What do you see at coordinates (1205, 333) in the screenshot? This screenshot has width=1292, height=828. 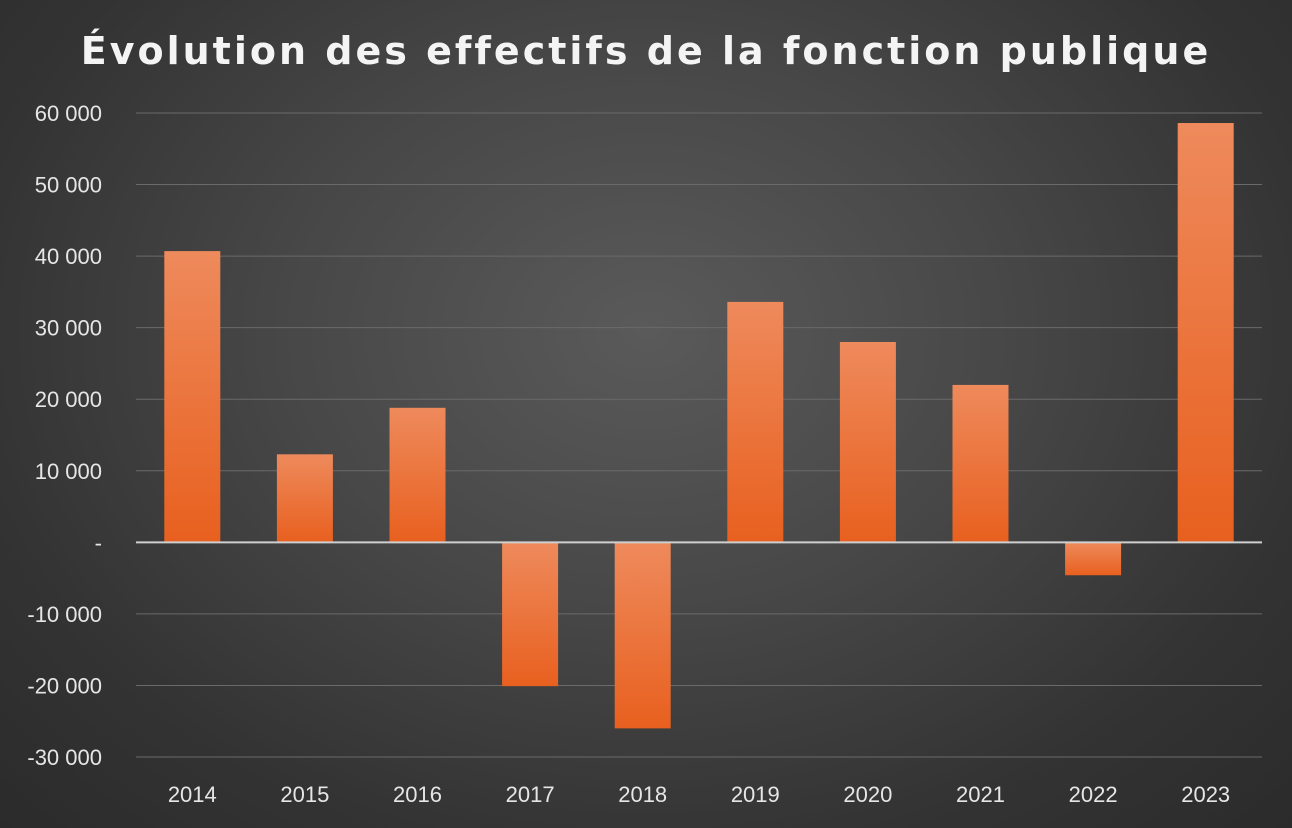 I see `bar-2023` at bounding box center [1205, 333].